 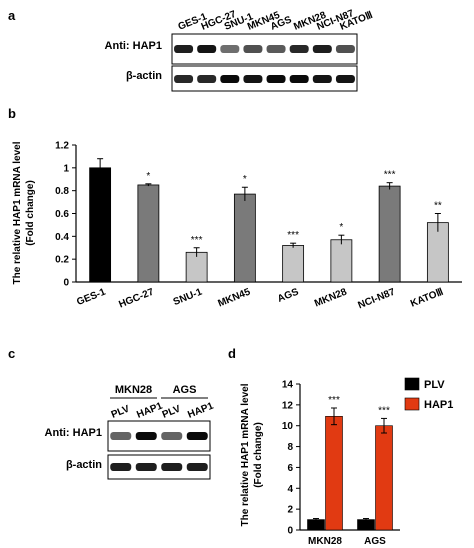 I want to click on bar-hap1-ags, so click(x=384, y=478).